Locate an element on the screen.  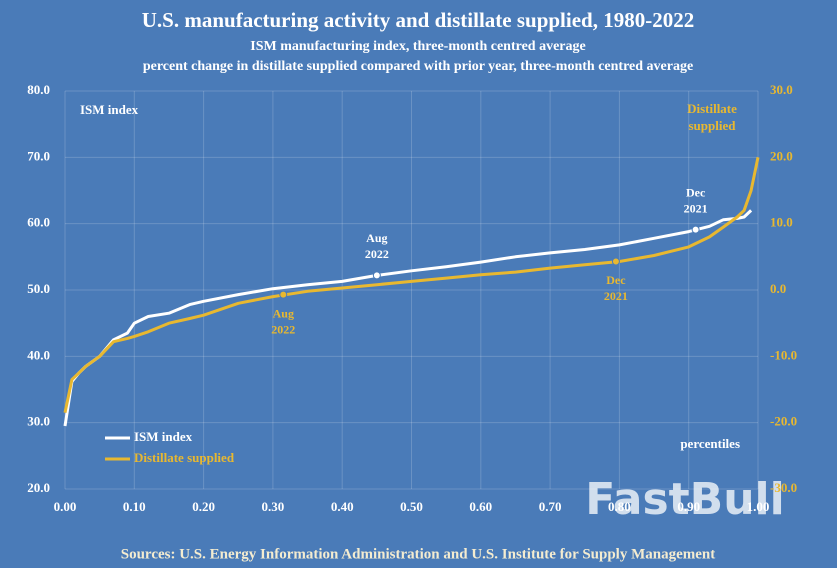
x-tick-label: 0.40 is located at coordinates (342, 506).